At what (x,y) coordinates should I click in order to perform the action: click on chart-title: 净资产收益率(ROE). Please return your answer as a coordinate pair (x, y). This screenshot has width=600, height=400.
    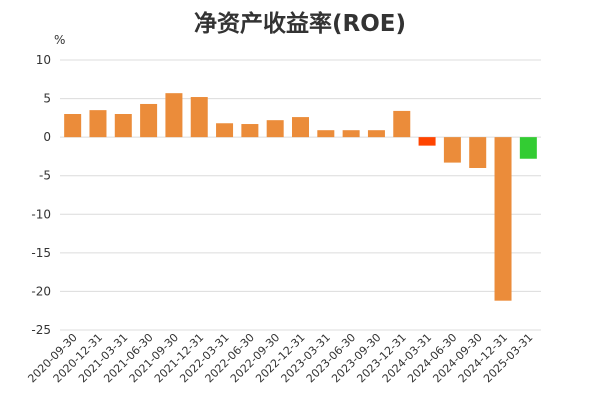
    Looking at the image, I should click on (300, 24).